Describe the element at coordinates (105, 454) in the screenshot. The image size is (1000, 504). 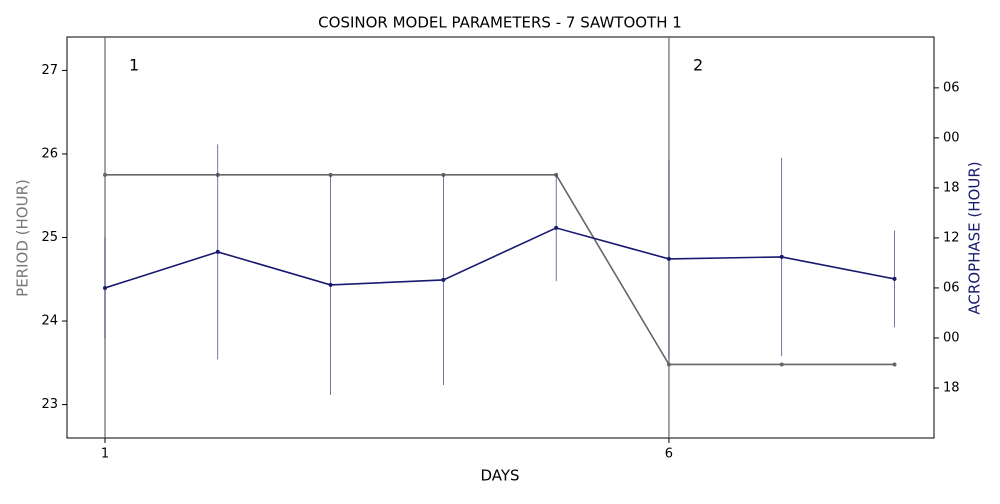
I see `x-tick-label: 1` at that location.